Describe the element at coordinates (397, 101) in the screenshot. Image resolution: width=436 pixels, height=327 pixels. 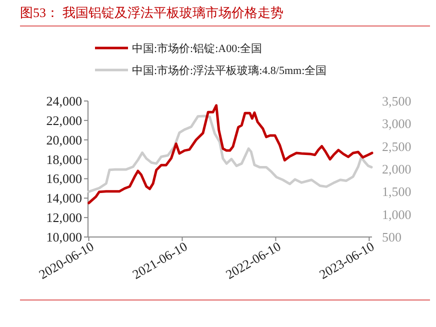
I see `y2tick: 3,500` at that location.